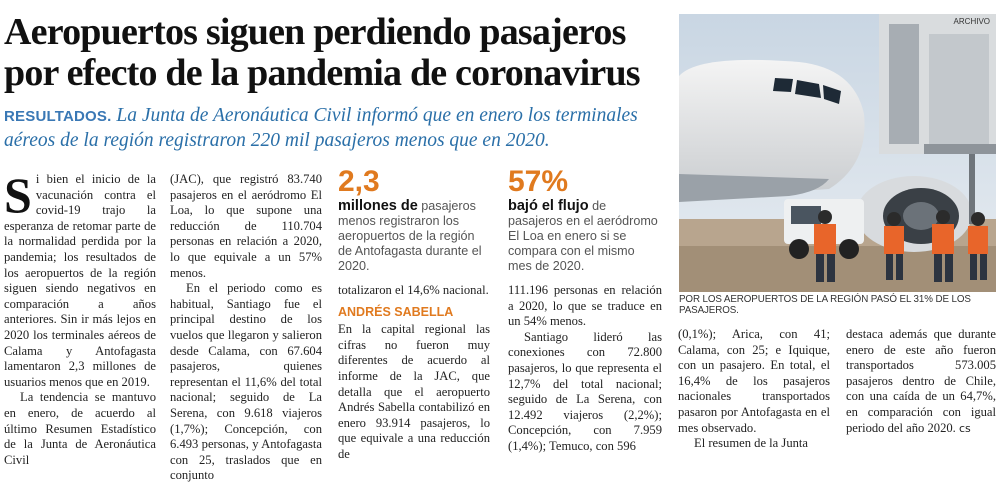  What do you see at coordinates (901, 246) in the screenshot?
I see `worker-figures` at bounding box center [901, 246].